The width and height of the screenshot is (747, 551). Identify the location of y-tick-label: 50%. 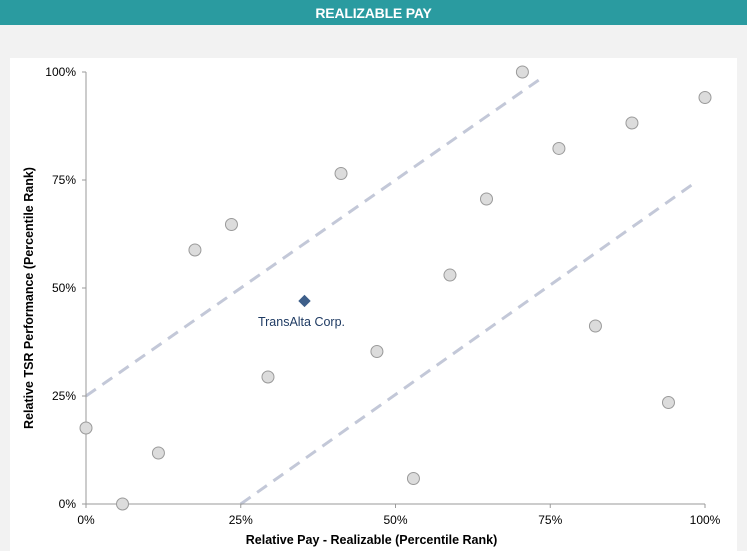
(64, 288).